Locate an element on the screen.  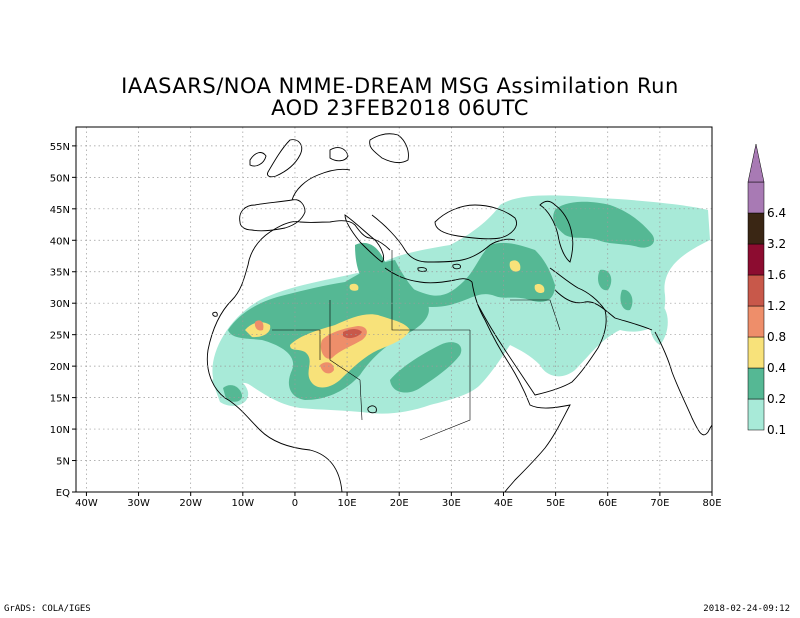
x-tick-label: 0 is located at coordinates (295, 503).